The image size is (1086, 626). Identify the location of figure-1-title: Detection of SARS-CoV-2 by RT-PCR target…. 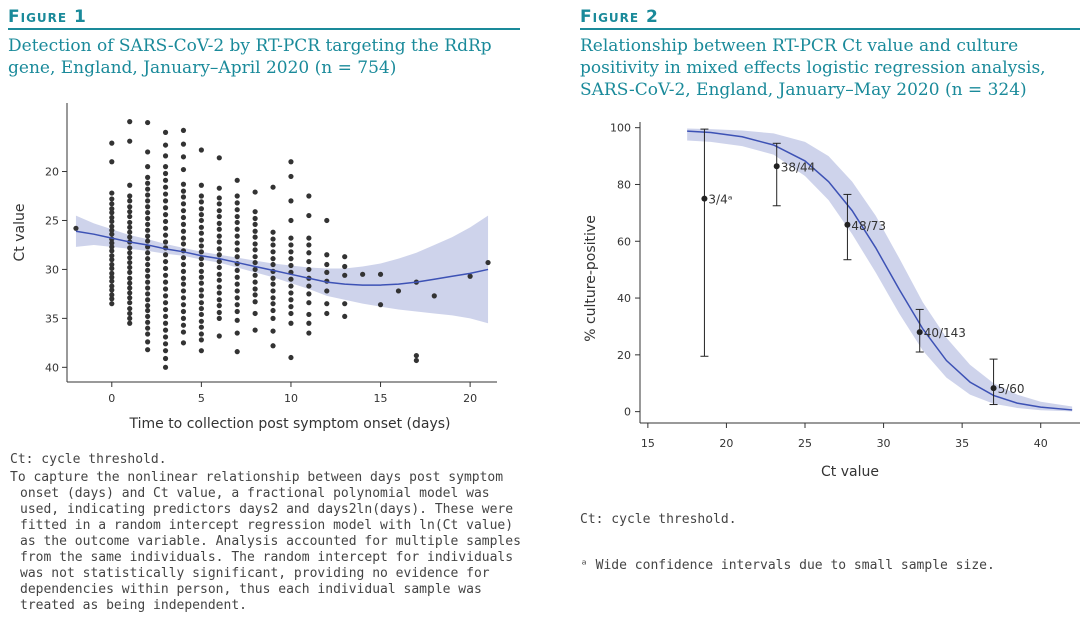
(250, 57).